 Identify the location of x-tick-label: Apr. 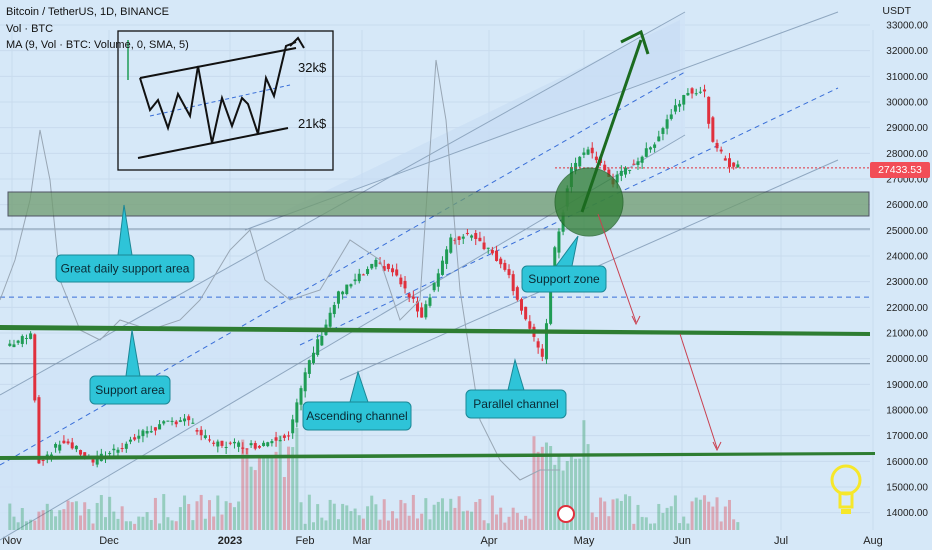
(488, 541).